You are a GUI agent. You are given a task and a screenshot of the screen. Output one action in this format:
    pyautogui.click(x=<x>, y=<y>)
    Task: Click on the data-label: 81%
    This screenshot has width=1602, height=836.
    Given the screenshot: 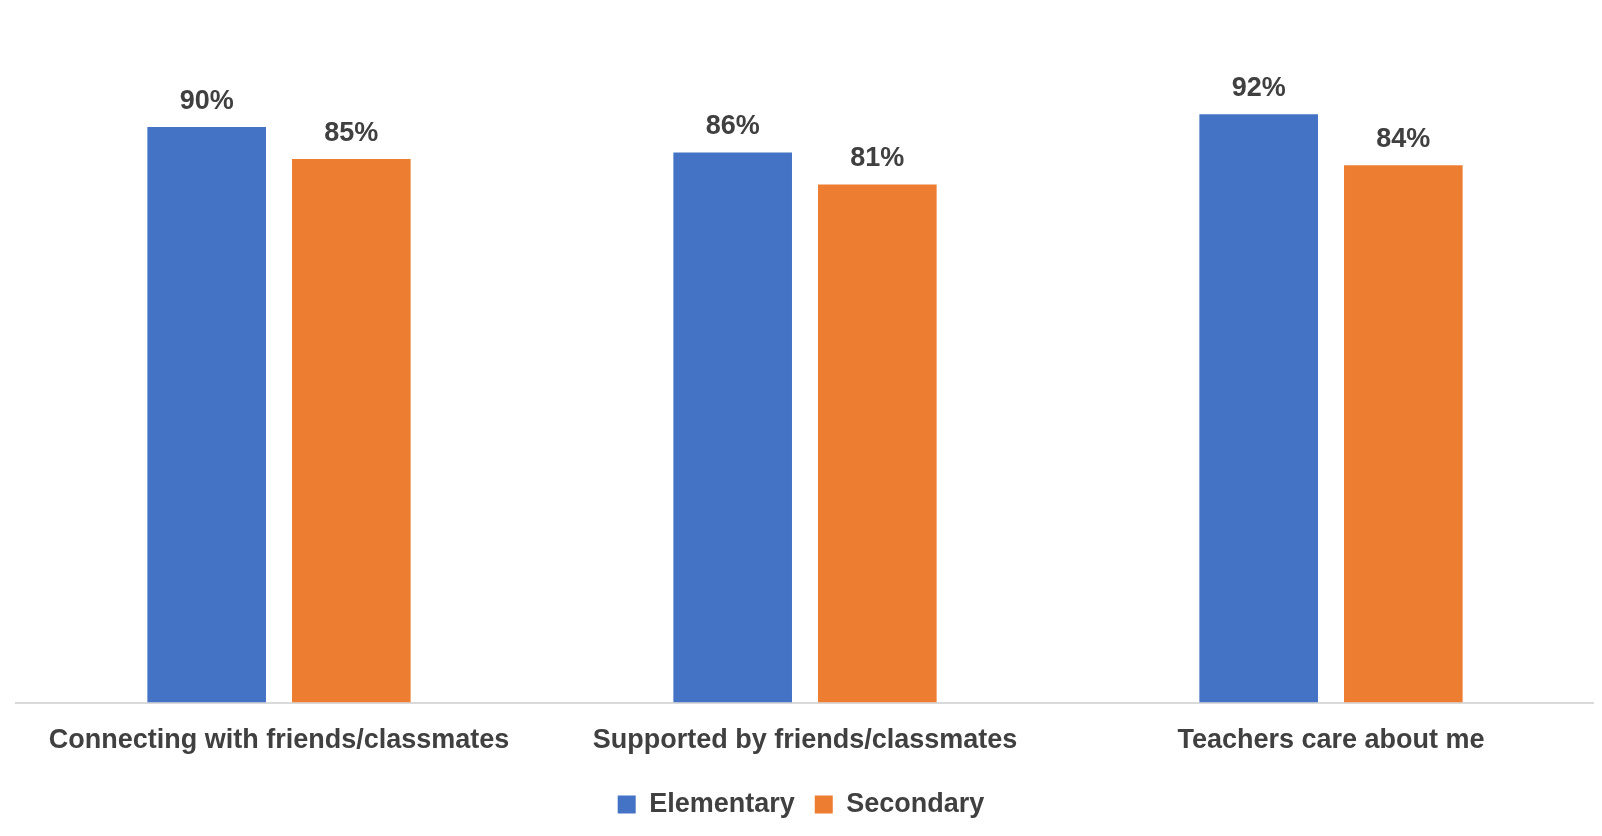 What is the action you would take?
    pyautogui.click(x=877, y=157)
    